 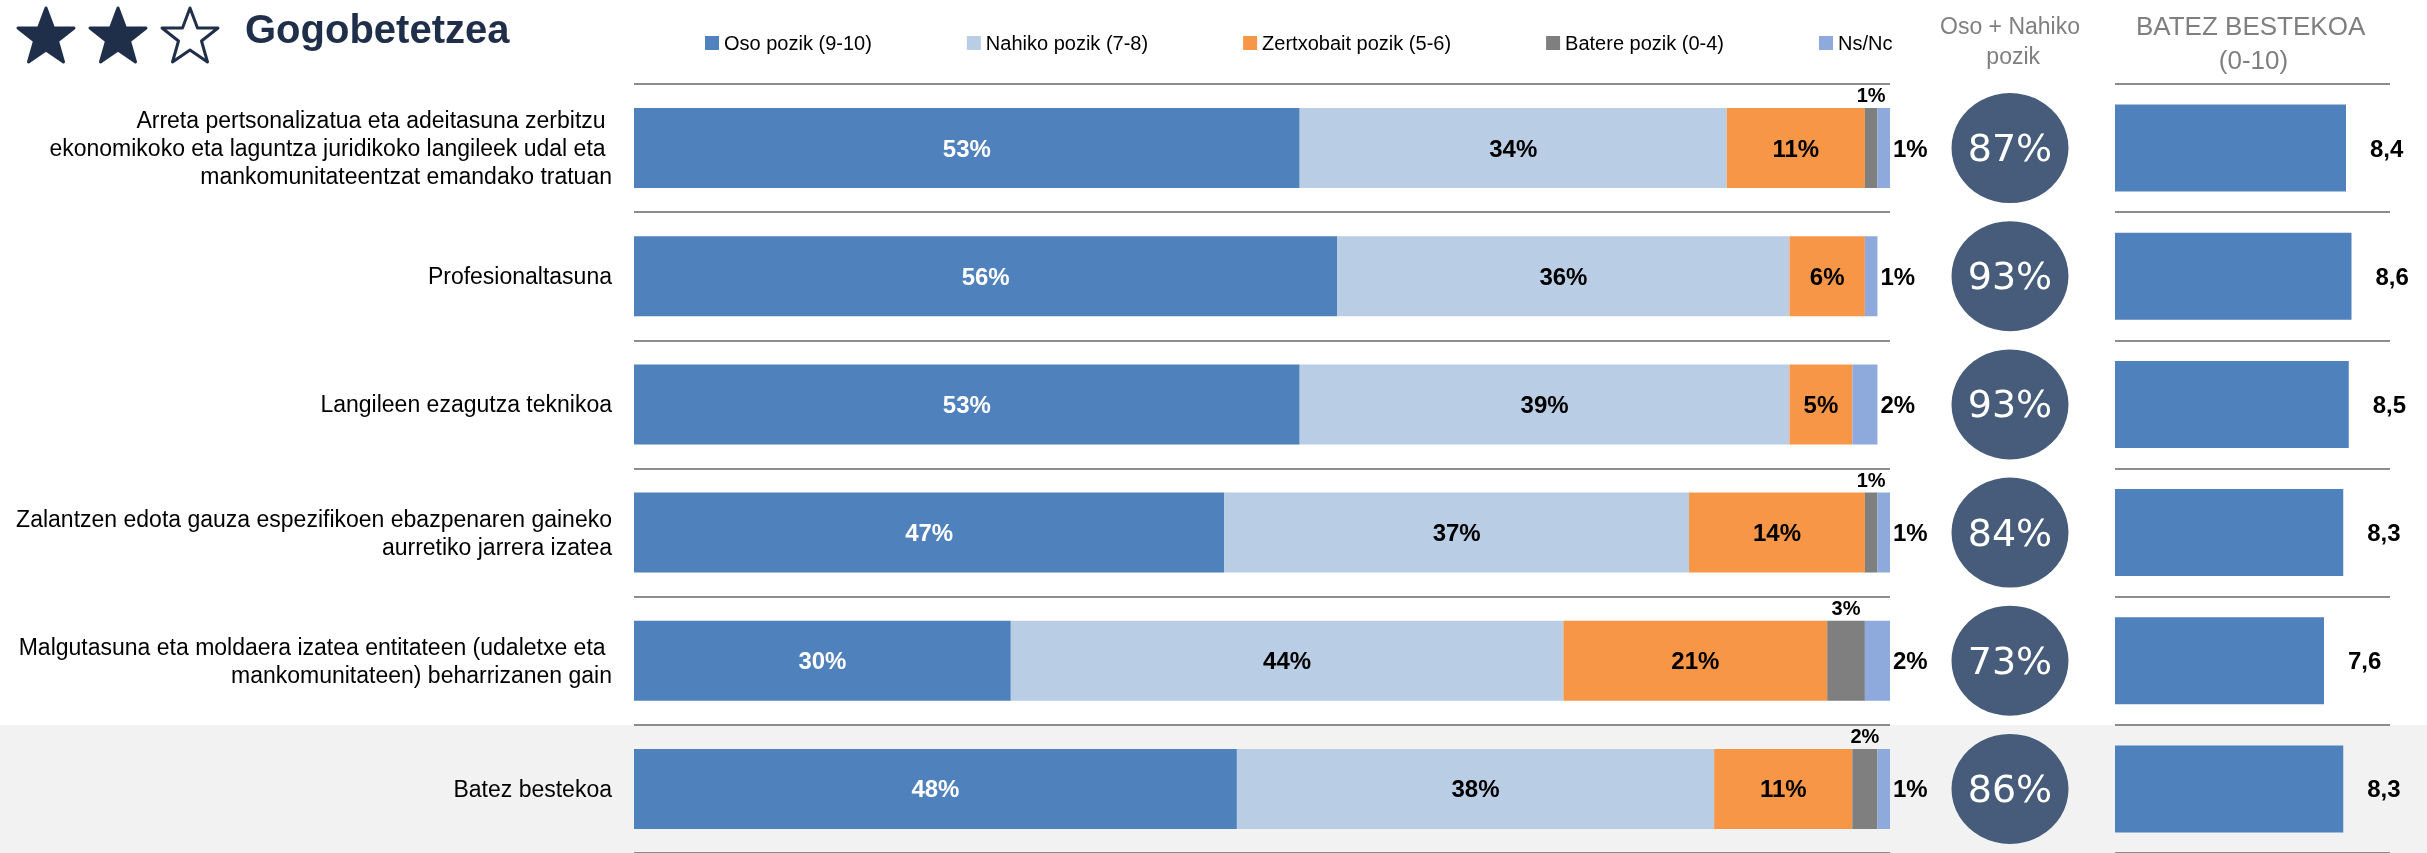 I want to click on data-label: 86%, so click(x=2010, y=788).